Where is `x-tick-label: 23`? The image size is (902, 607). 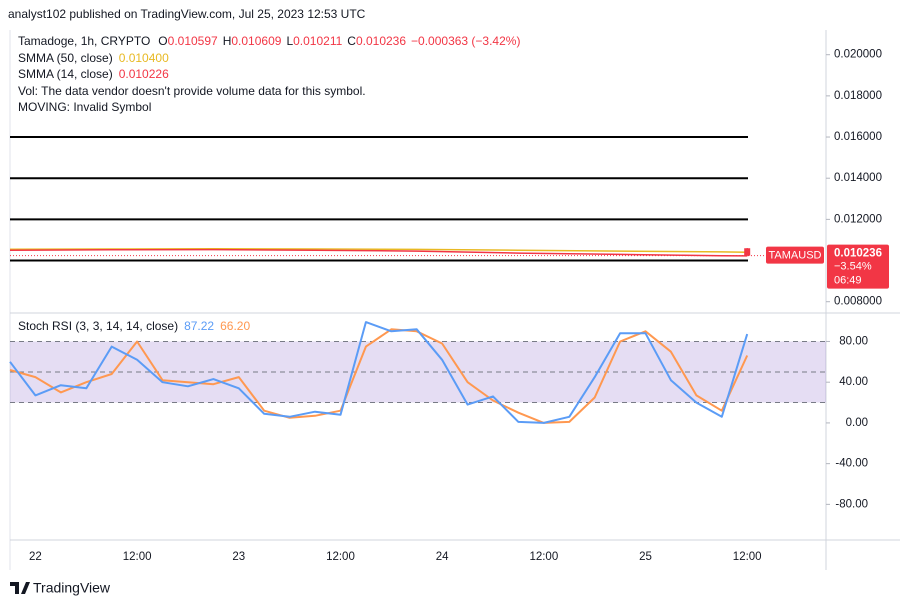 x-tick-label: 23 is located at coordinates (238, 557).